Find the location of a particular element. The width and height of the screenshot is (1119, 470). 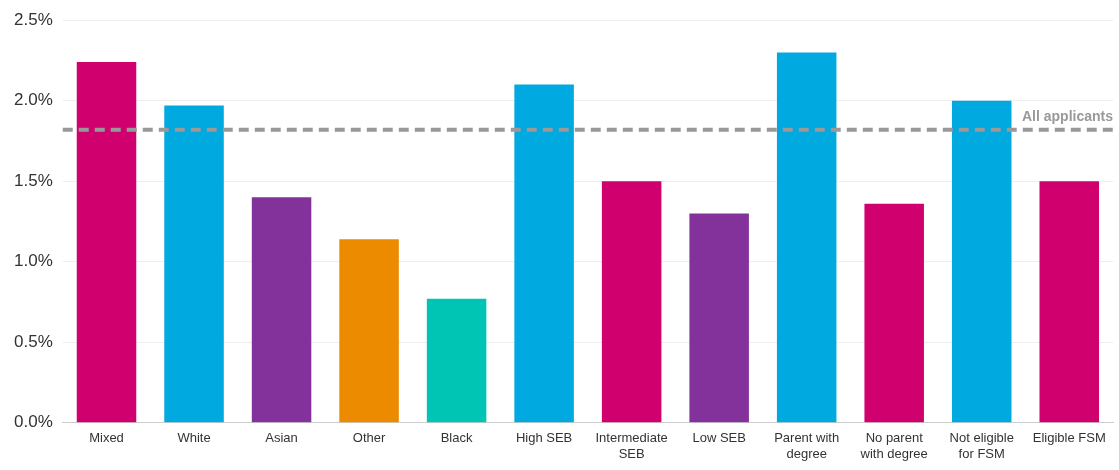

x-tick-label: Parent with degree is located at coordinates (807, 445).